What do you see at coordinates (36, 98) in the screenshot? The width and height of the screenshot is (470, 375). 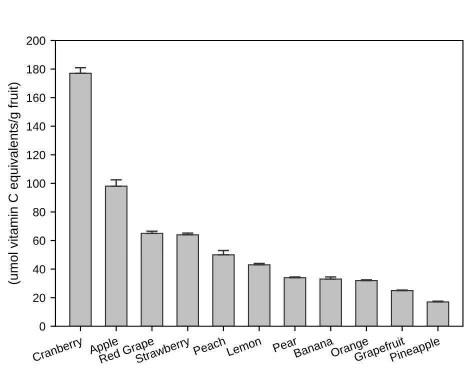 I see `y-tick-label: 160` at bounding box center [36, 98].